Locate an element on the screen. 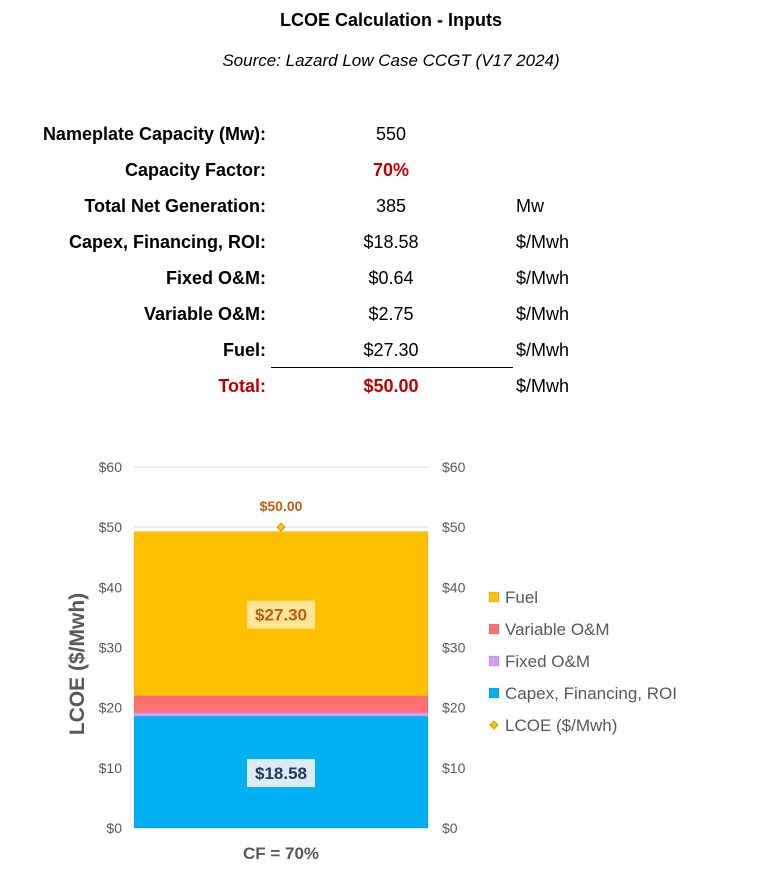 Image resolution: width=782 pixels, height=895 pixels. input-row: Capacity Factor: 70% is located at coordinates (391, 173).